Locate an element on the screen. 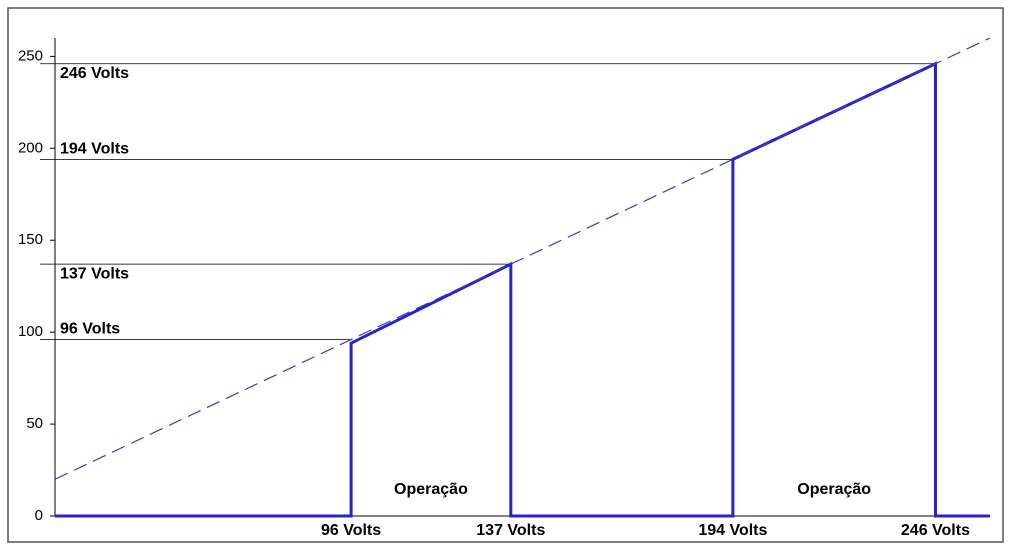 Image resolution: width=1010 pixels, height=550 pixels. x-tick-label: 96 Volts is located at coordinates (351, 530).